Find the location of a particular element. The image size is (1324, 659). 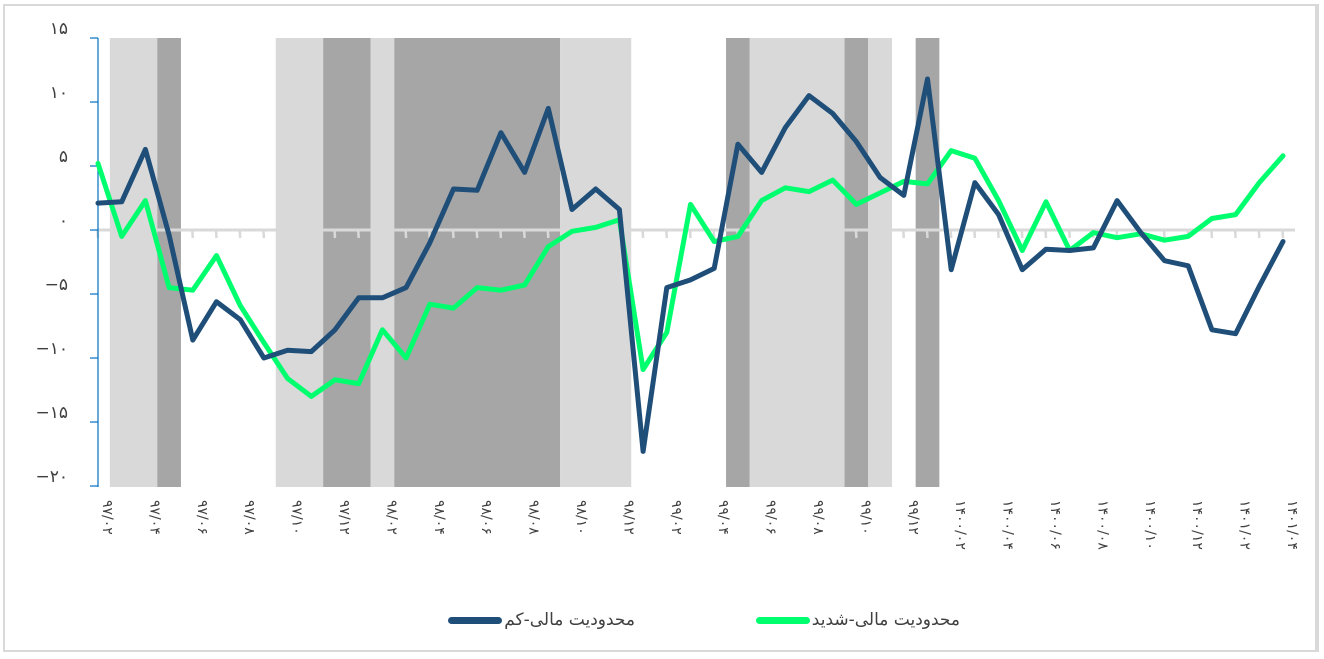

legend-swatch-low is located at coordinates (475, 620).